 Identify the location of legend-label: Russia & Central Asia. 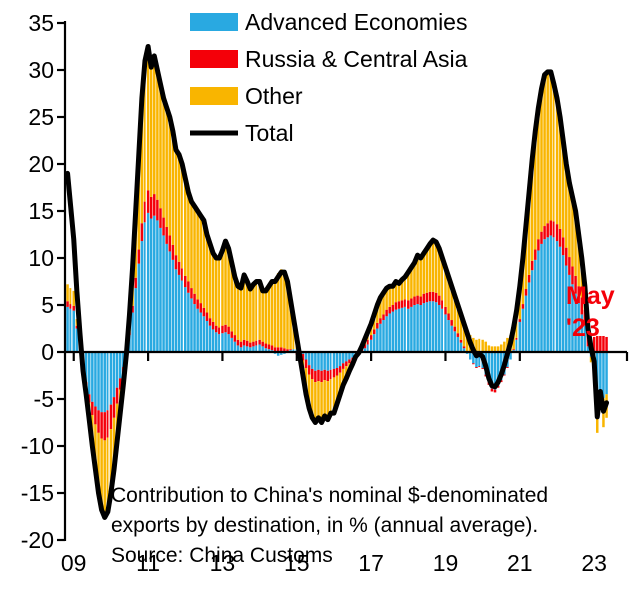
(356, 58).